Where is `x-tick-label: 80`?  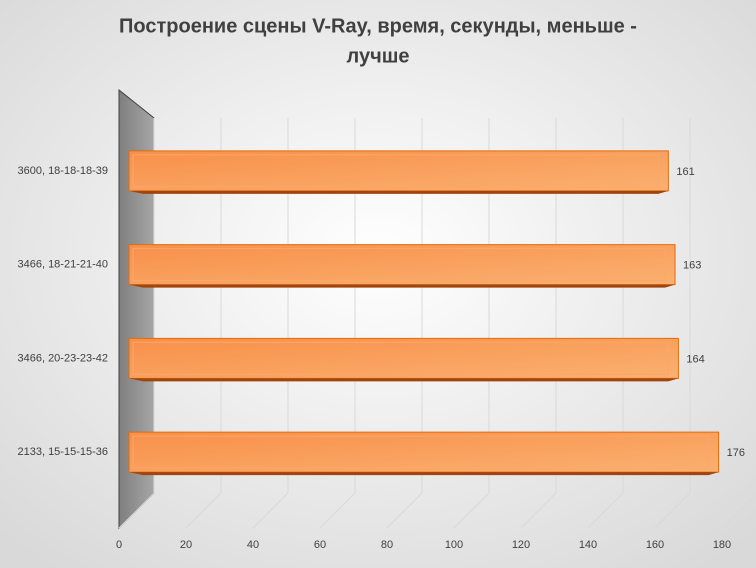 x-tick-label: 80 is located at coordinates (387, 545).